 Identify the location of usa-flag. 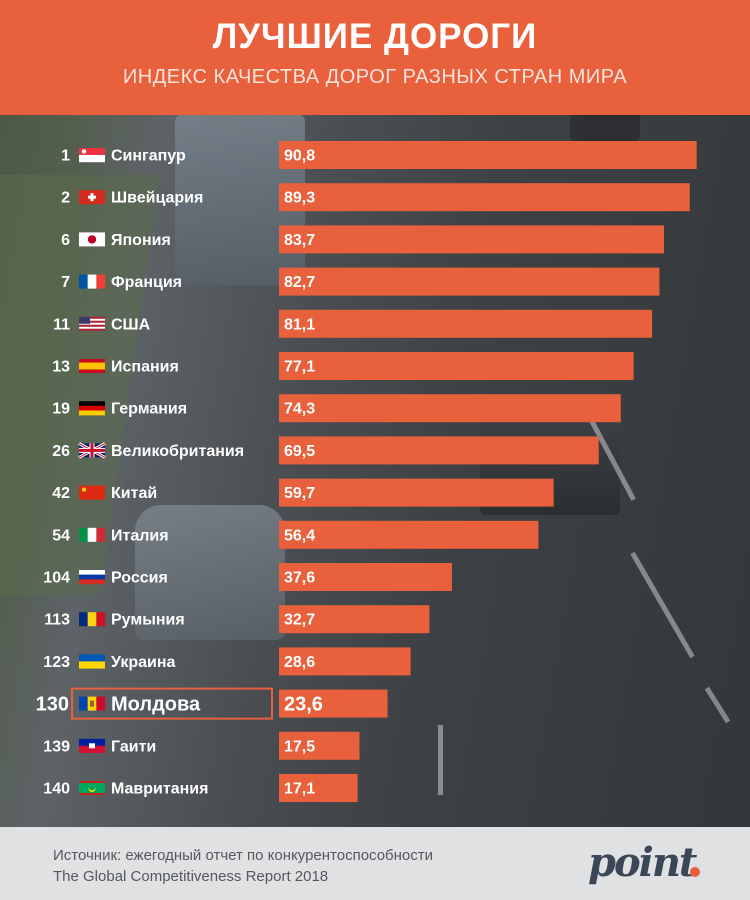
(92, 323).